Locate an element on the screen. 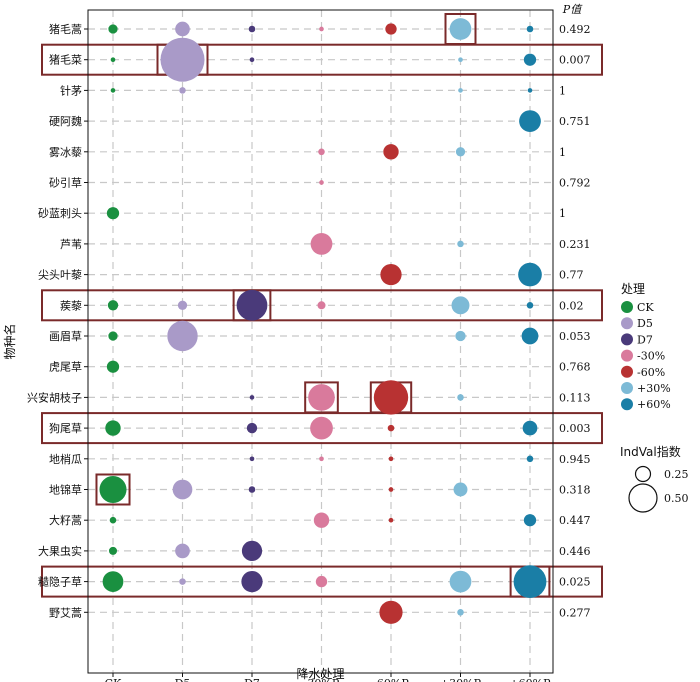 The width and height of the screenshot is (700, 682). x-tick-label: CK is located at coordinates (113, 679).